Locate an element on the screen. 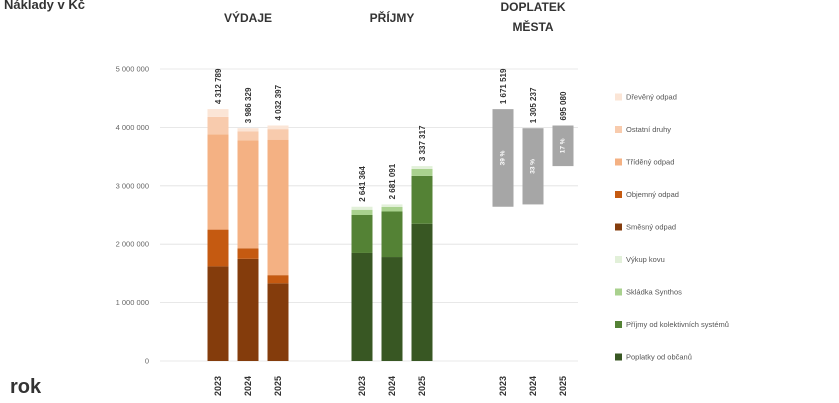 The width and height of the screenshot is (839, 403). total-label: 4 032 397 is located at coordinates (278, 102).